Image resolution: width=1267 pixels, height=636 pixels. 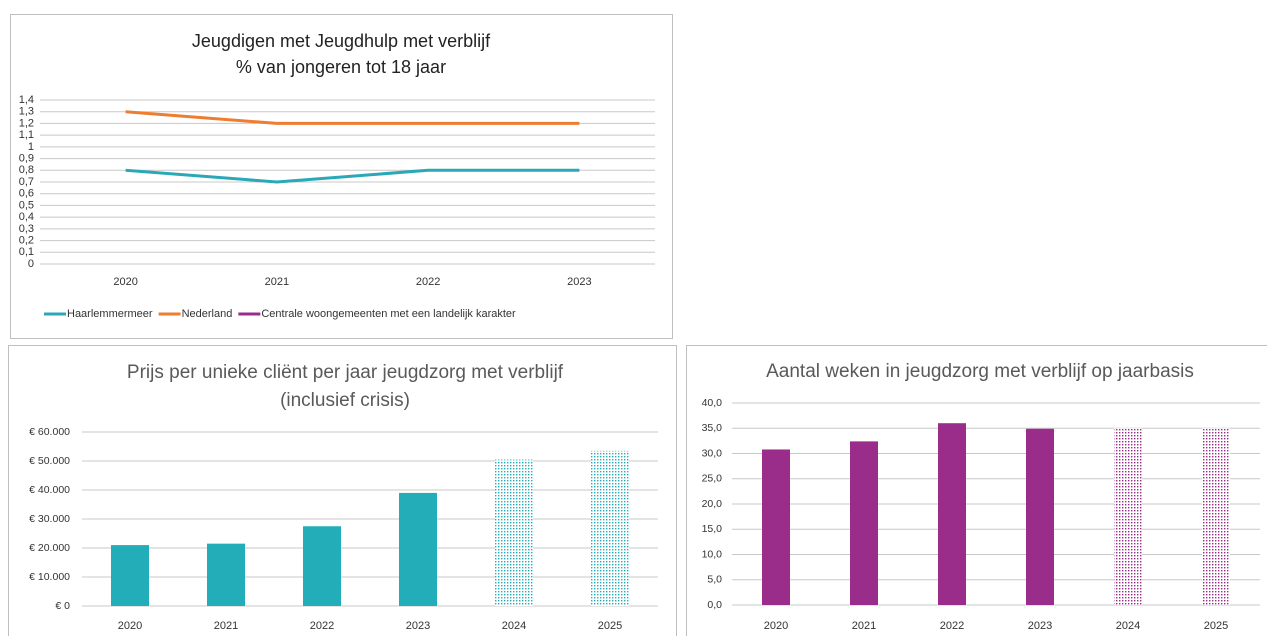 What do you see at coordinates (714, 605) in the screenshot?
I see `y-tick-label: 0,0` at bounding box center [714, 605].